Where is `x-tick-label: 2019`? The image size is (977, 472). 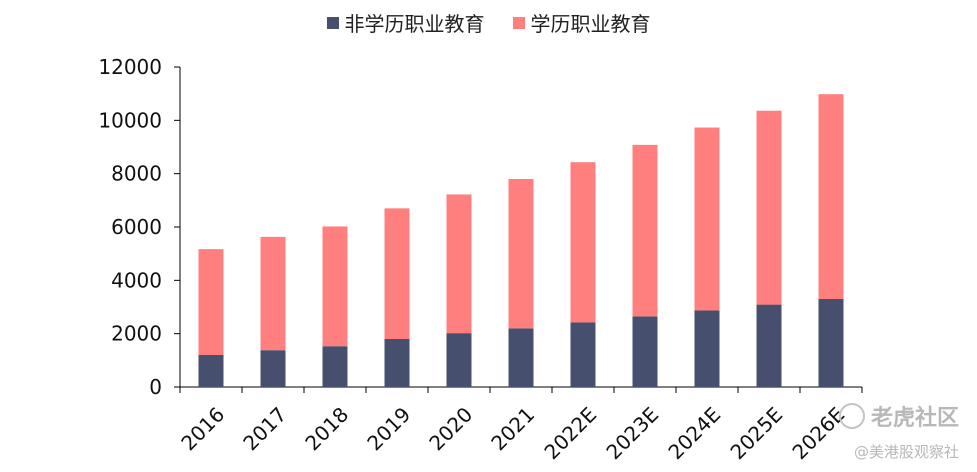 x-tick-label: 2019 is located at coordinates (388, 428).